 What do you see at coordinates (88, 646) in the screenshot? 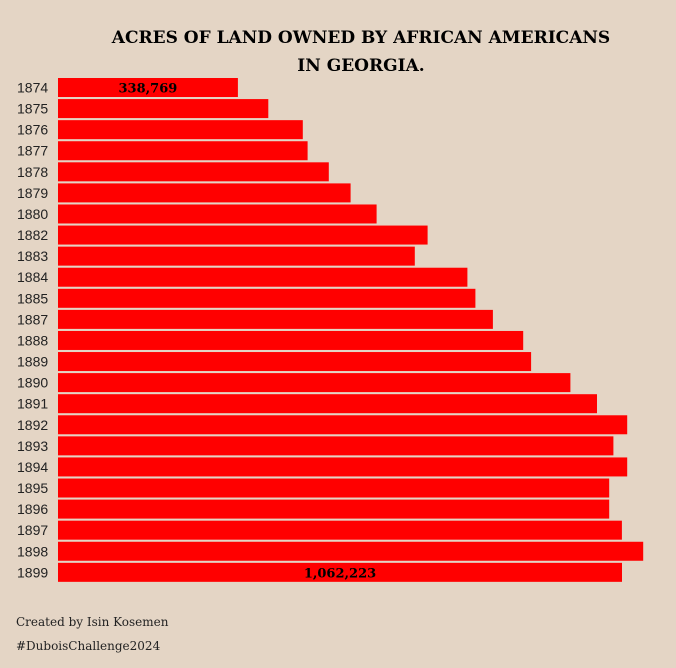
I see `caption-hashtag: #DuboisChallenge2024` at bounding box center [88, 646].